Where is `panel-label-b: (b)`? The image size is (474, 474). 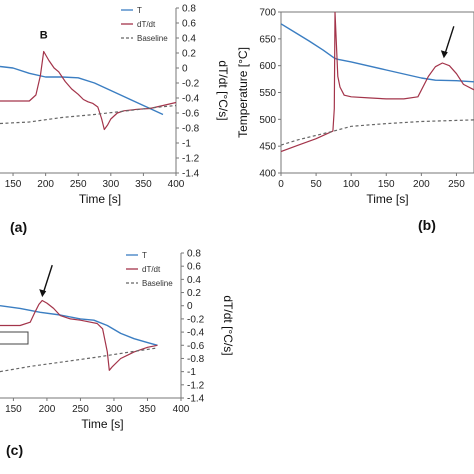 panel-label-b: (b) is located at coordinates (427, 225).